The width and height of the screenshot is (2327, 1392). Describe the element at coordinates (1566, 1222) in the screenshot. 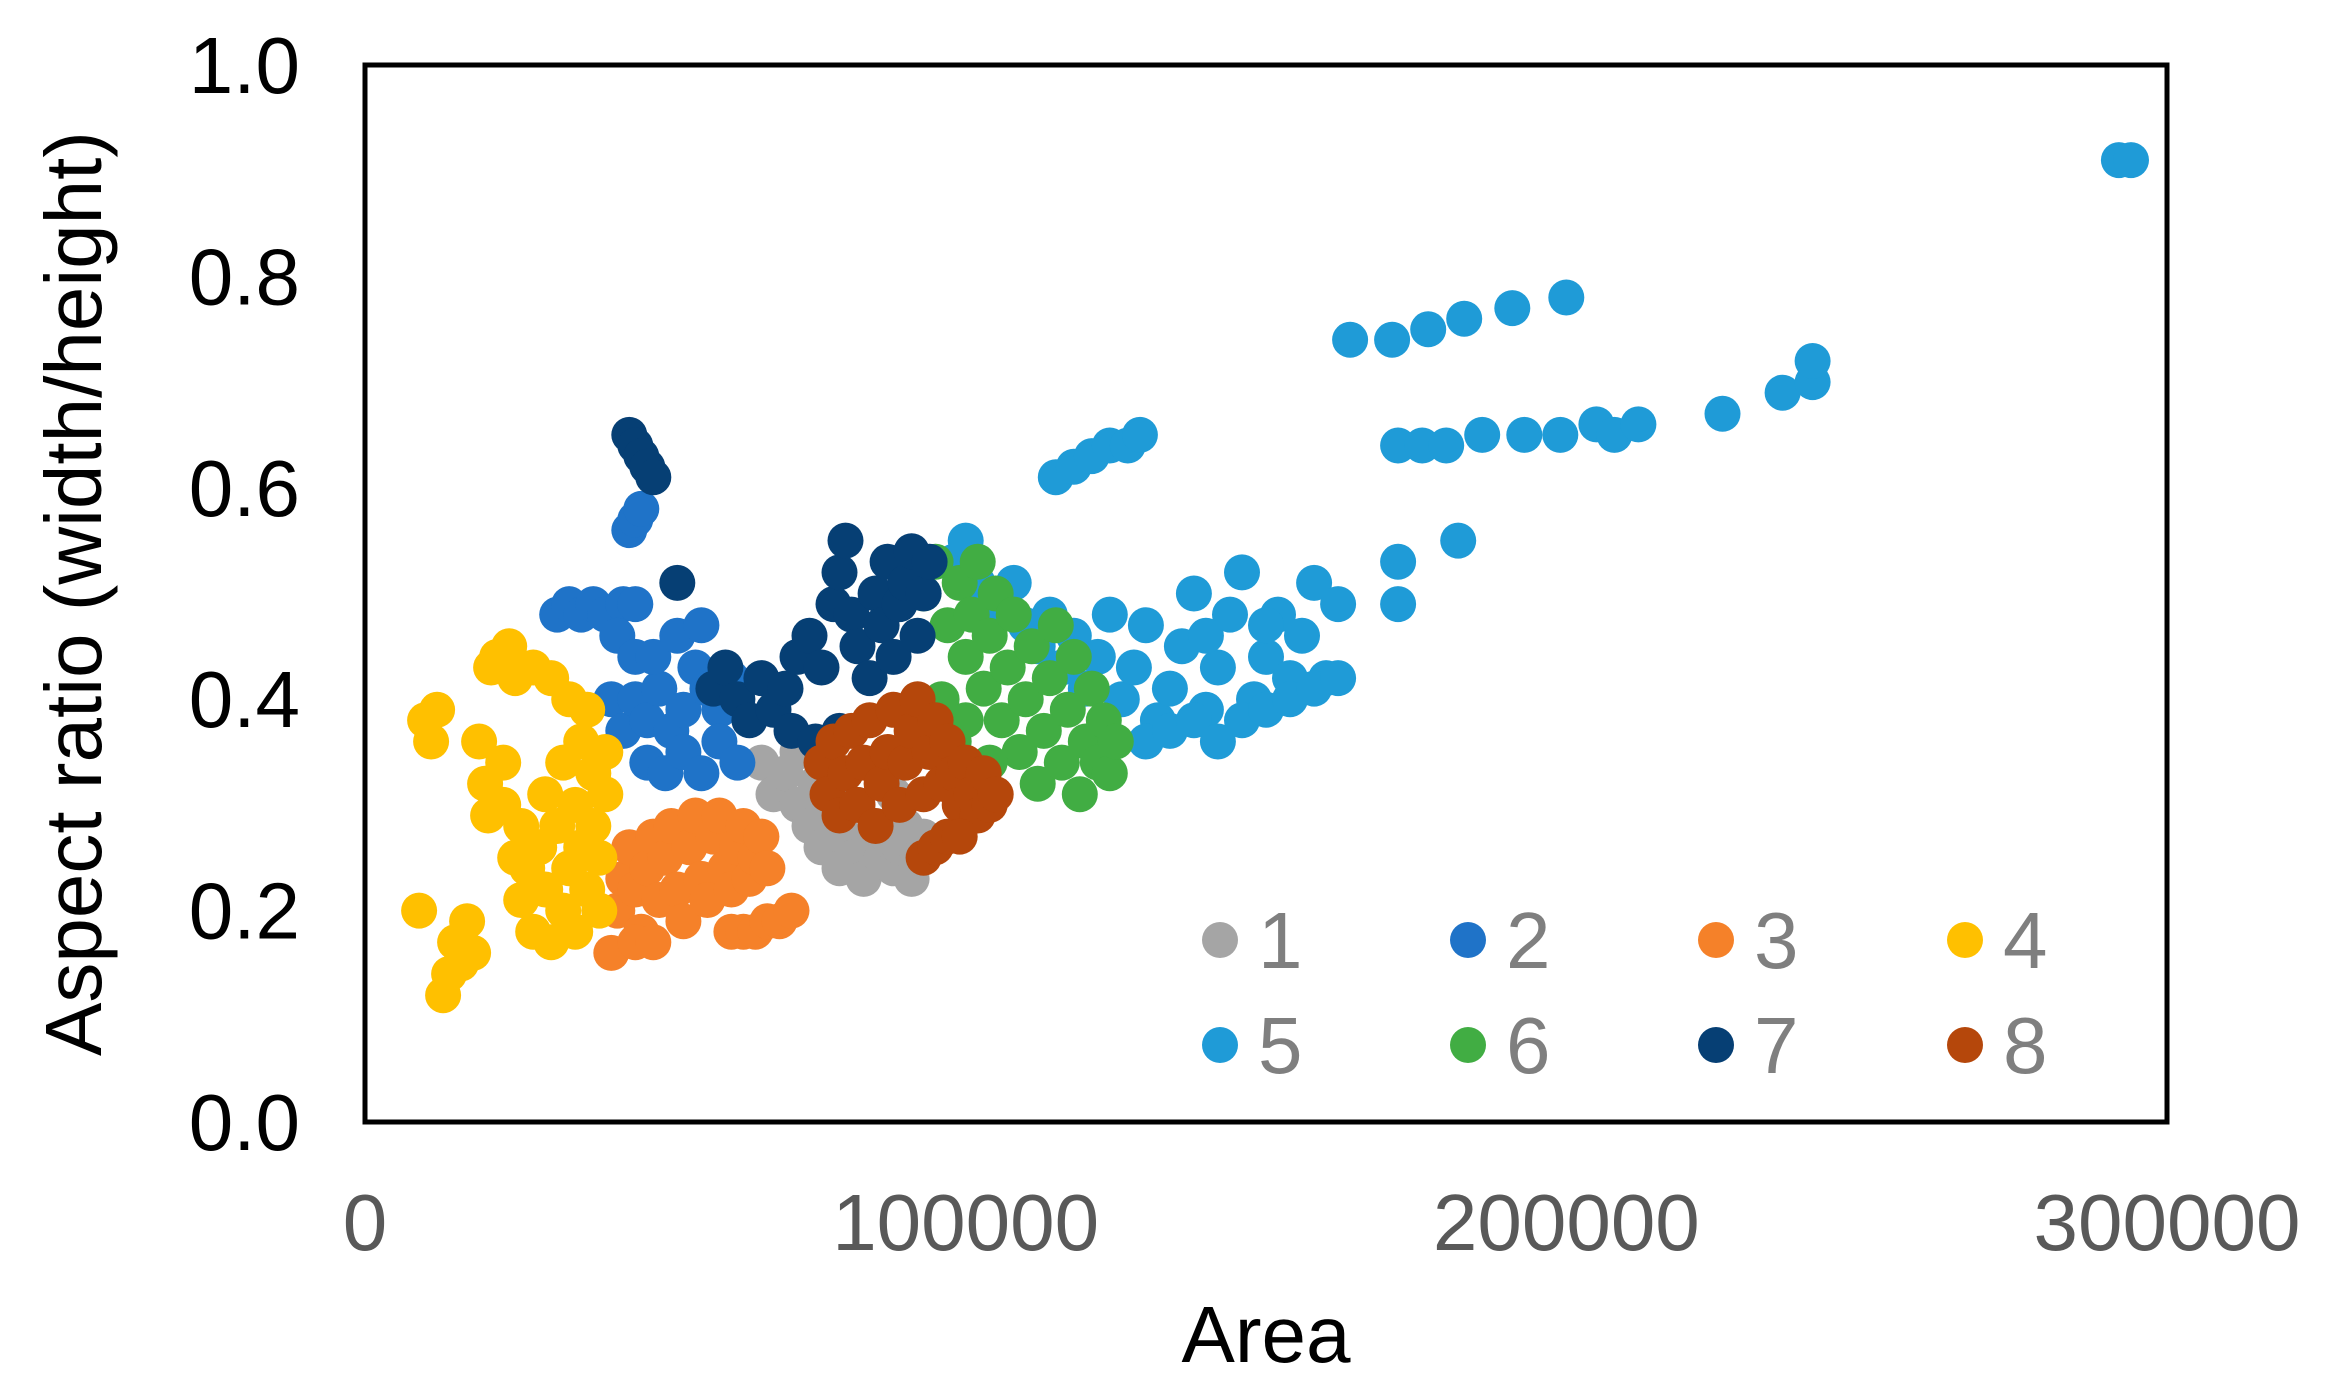

I see `x-tick-label: 200000` at that location.